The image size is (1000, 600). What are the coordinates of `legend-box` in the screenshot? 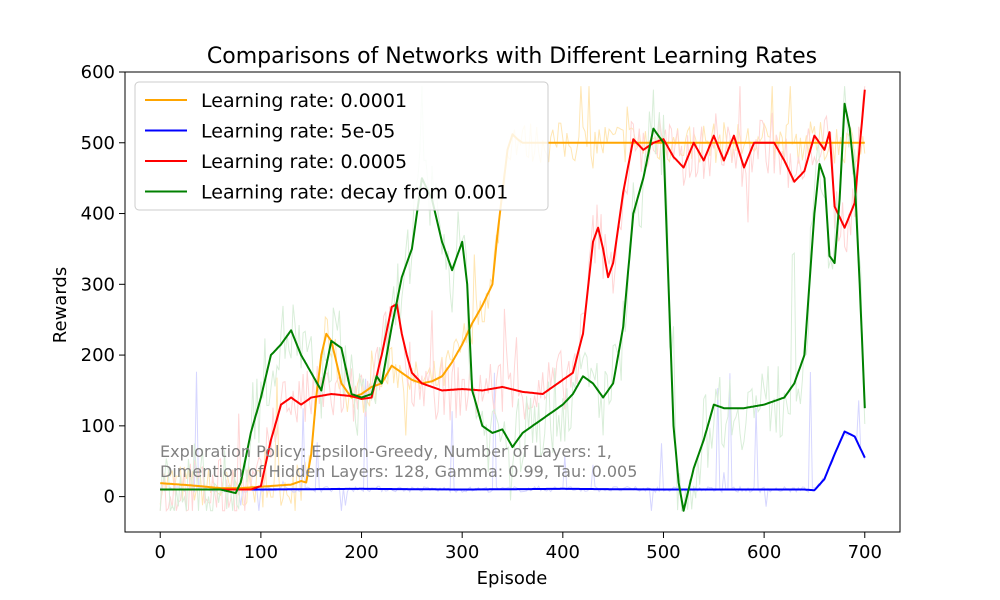 It's located at (341, 146).